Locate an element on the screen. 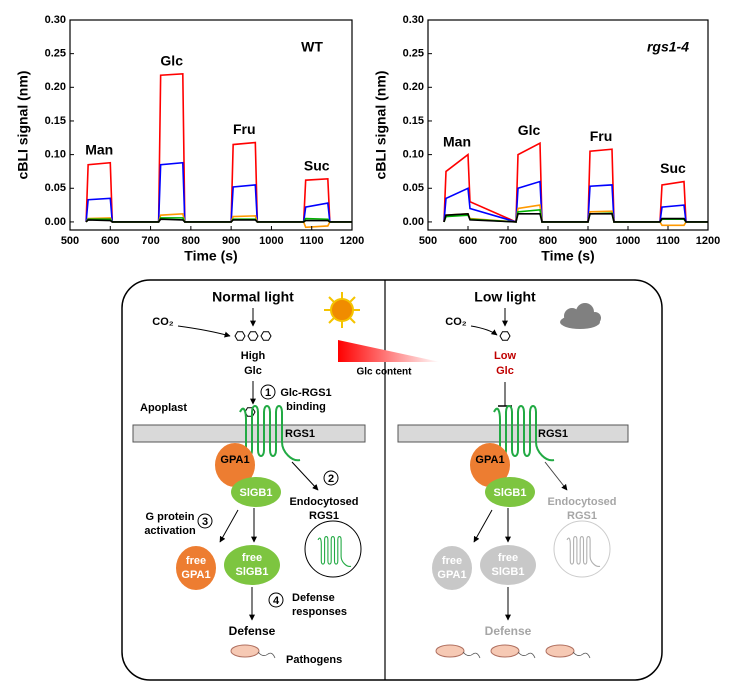 This screenshot has width=739, height=686. annotation: Fru is located at coordinates (244, 129).